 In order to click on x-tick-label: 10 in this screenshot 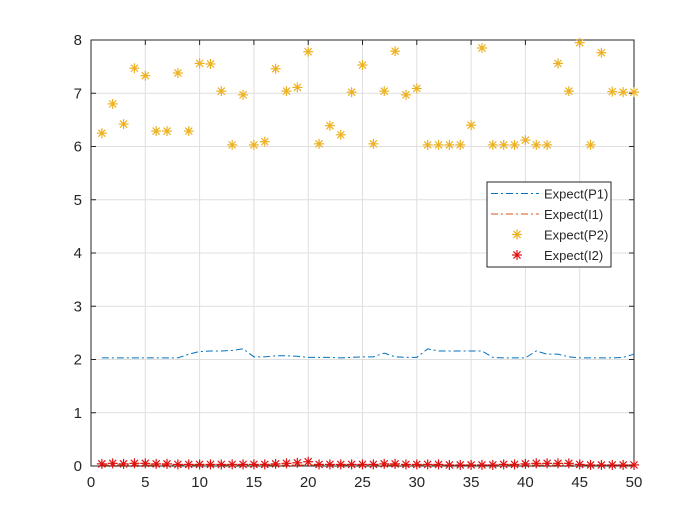, I will do `click(199, 482)`.